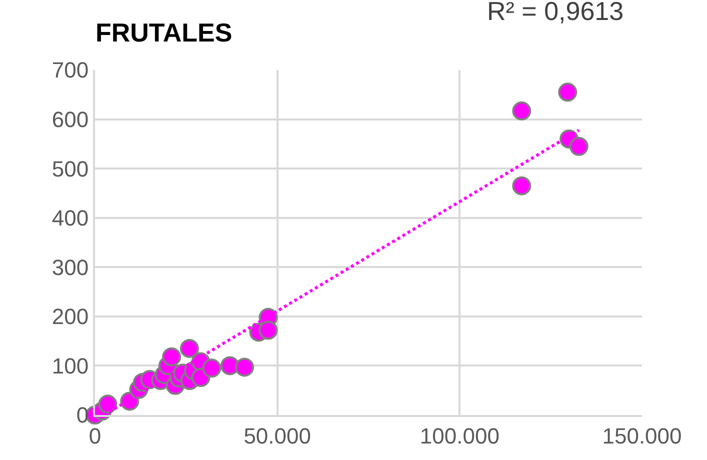 Image resolution: width=707 pixels, height=460 pixels. What do you see at coordinates (277, 435) in the screenshot?
I see `x-tick-label: 50.000` at bounding box center [277, 435].